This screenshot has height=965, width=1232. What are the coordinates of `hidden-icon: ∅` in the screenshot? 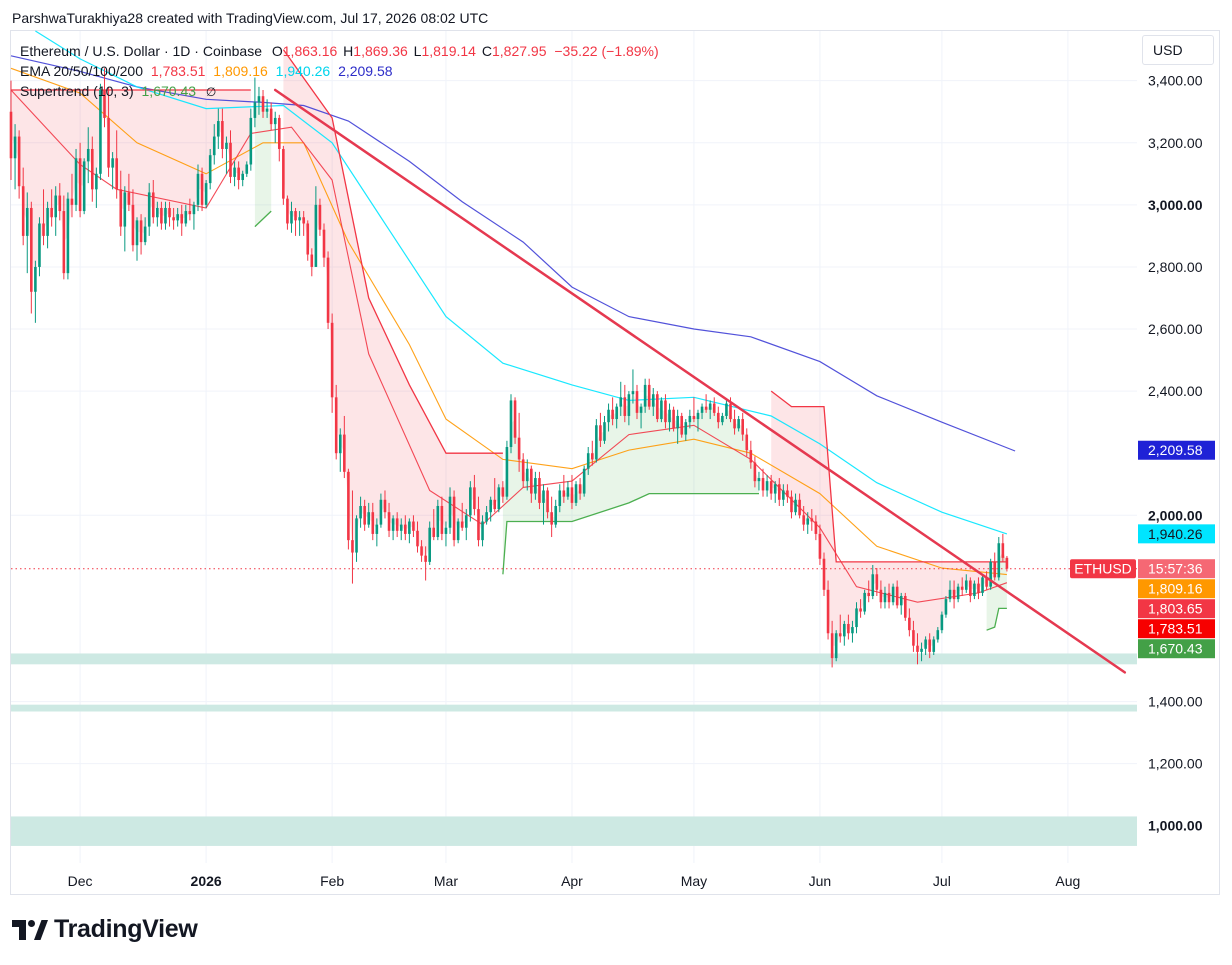 It's located at (211, 92).